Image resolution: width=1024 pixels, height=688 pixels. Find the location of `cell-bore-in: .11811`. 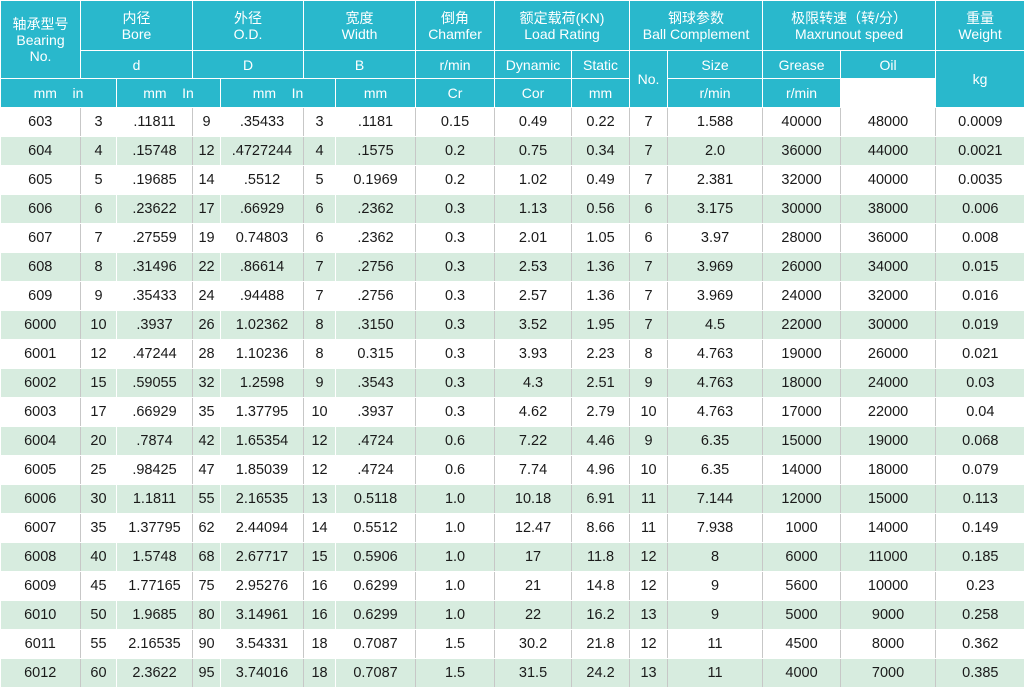

cell-bore-in: .11811 is located at coordinates (155, 122).